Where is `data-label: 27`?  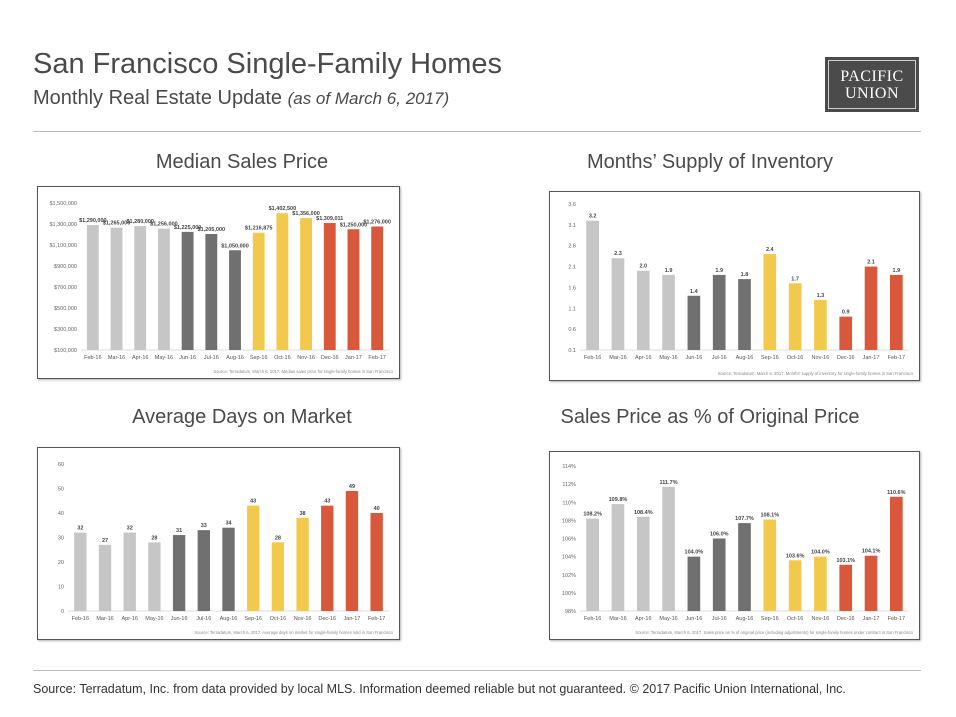
data-label: 27 is located at coordinates (105, 541).